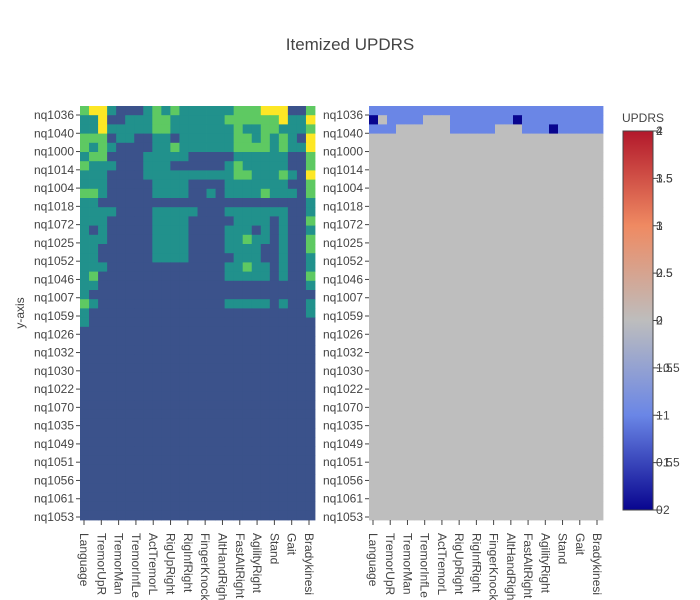 This screenshot has height=600, width=700. I want to click on chart-title: Itemized UPDRS, so click(350, 44).